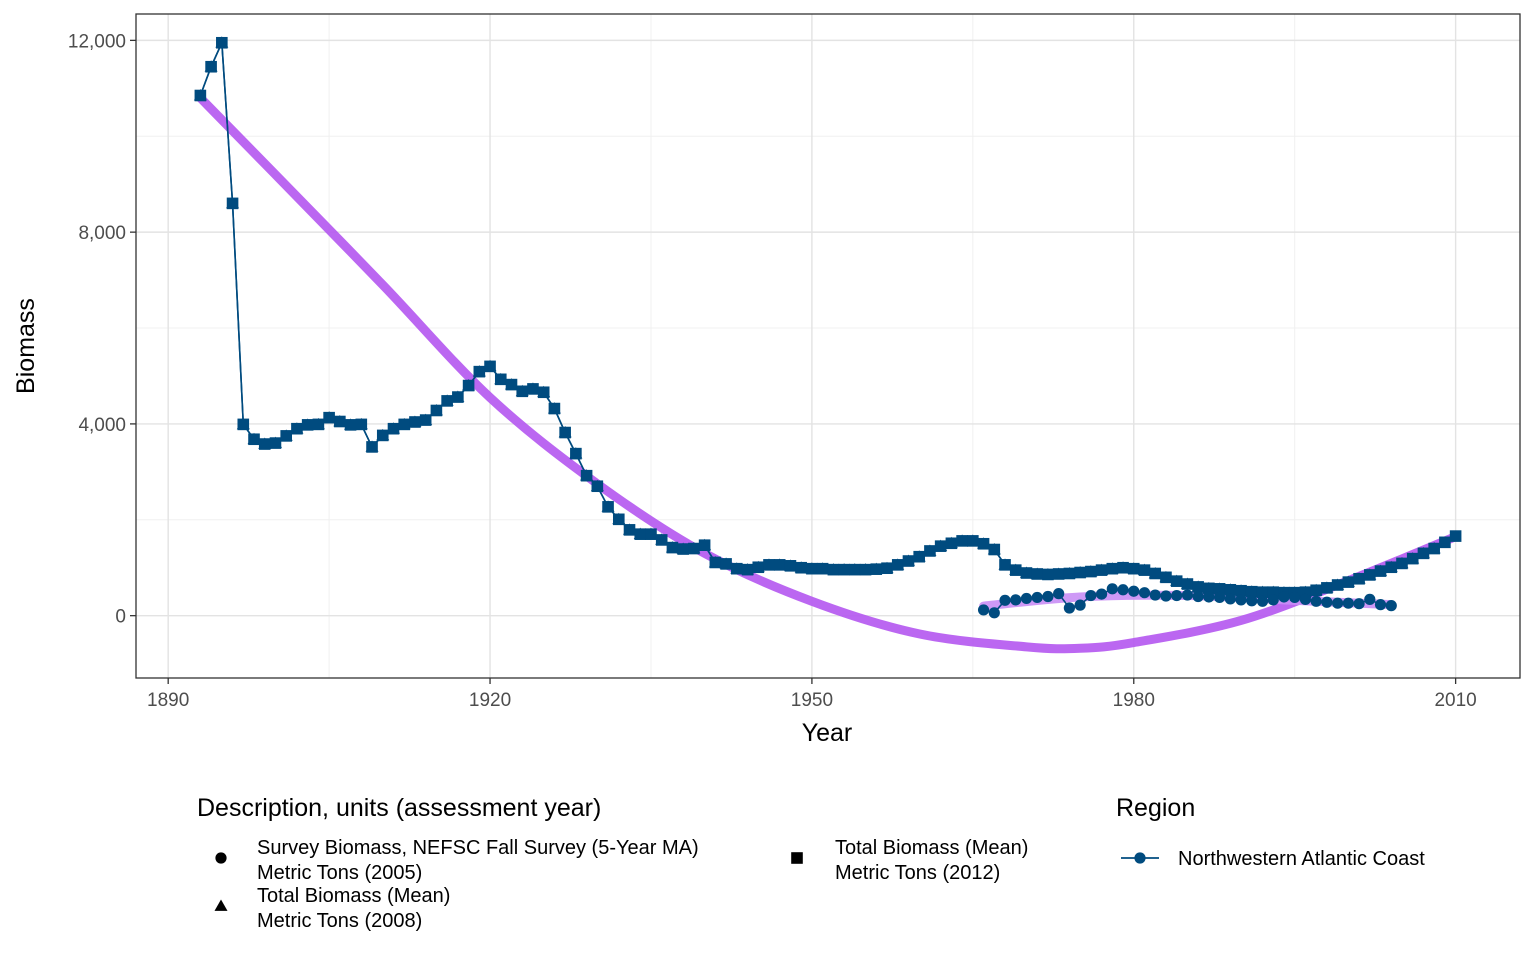  Describe the element at coordinates (1134, 700) in the screenshot. I see `x-tick-label: 1980` at that location.